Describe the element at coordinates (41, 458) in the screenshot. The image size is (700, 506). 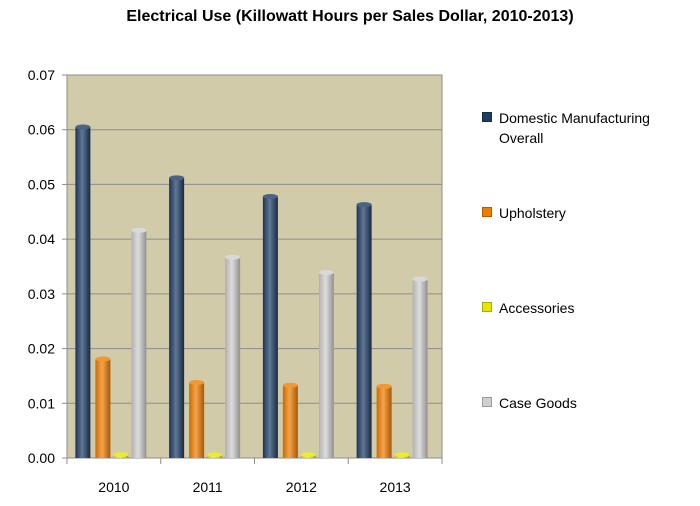
I see `y-tick-label: 0.00` at that location.